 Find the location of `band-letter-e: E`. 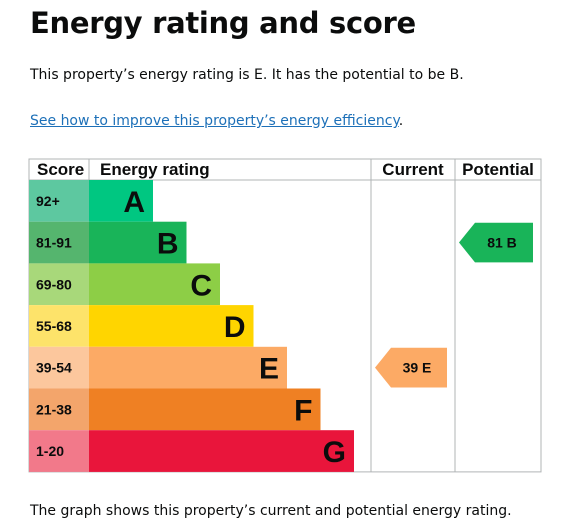

band-letter-e: E is located at coordinates (269, 369).